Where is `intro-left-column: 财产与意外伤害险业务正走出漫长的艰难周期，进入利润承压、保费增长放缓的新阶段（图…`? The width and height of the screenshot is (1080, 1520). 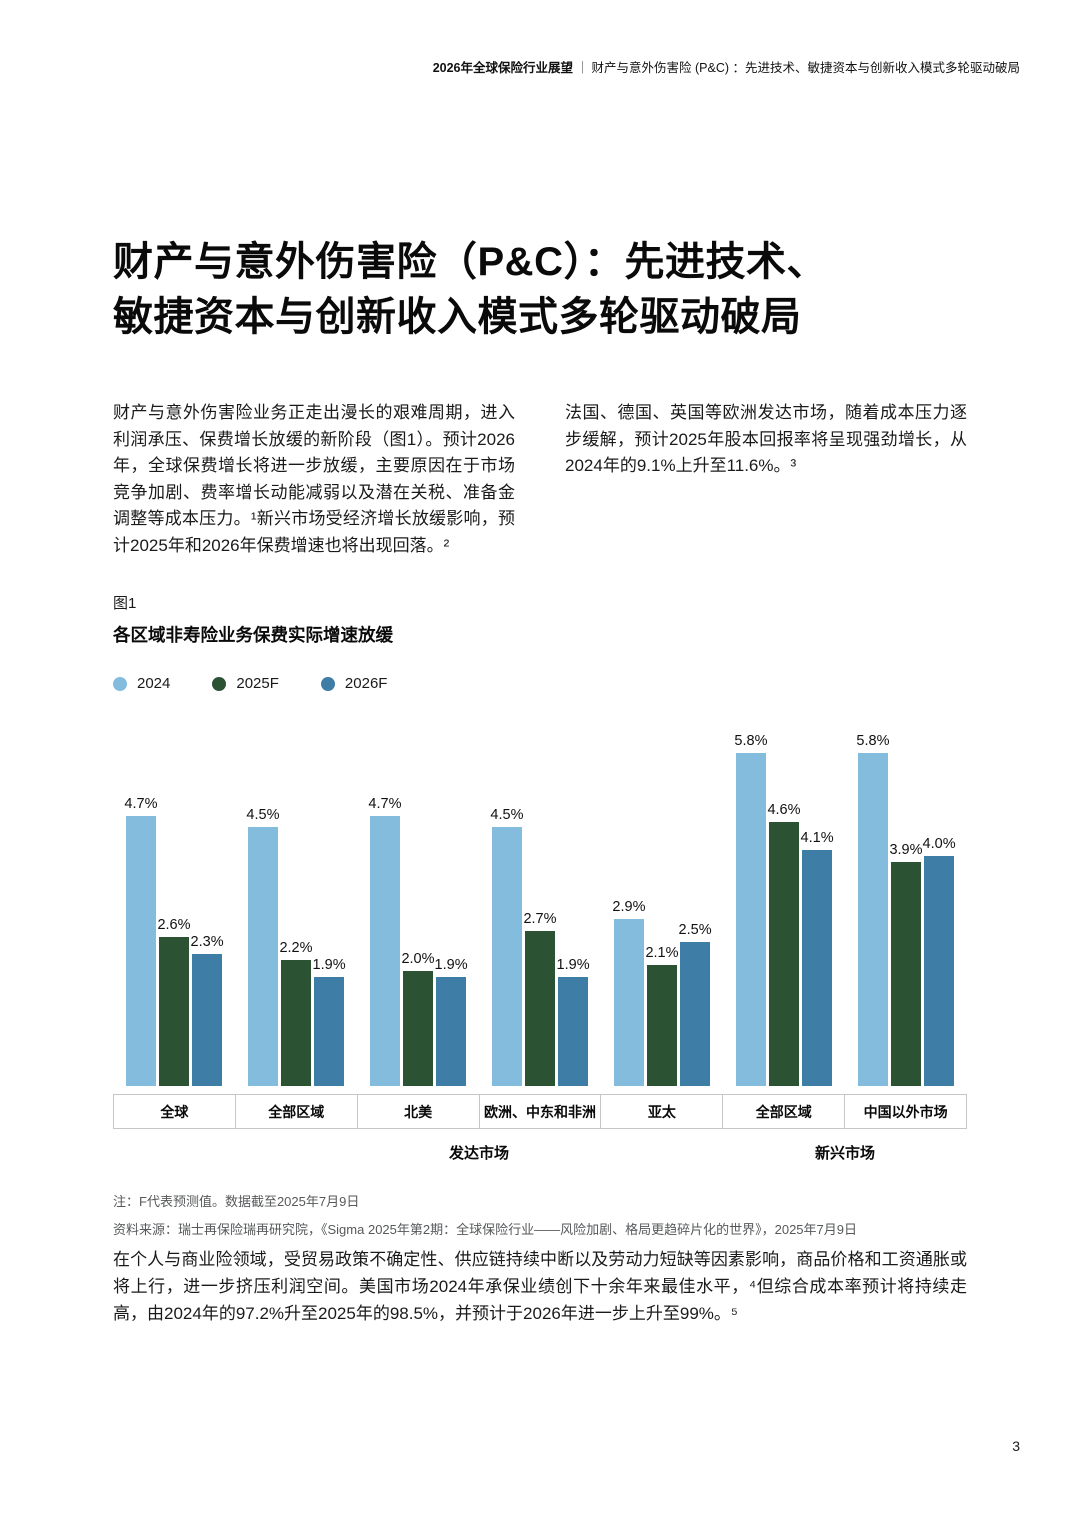
intro-left-column: 财产与意外伤害险业务正走出漫长的艰难周期，进入利润承压、保费增长放缓的新阶段（图… is located at coordinates (314, 479).